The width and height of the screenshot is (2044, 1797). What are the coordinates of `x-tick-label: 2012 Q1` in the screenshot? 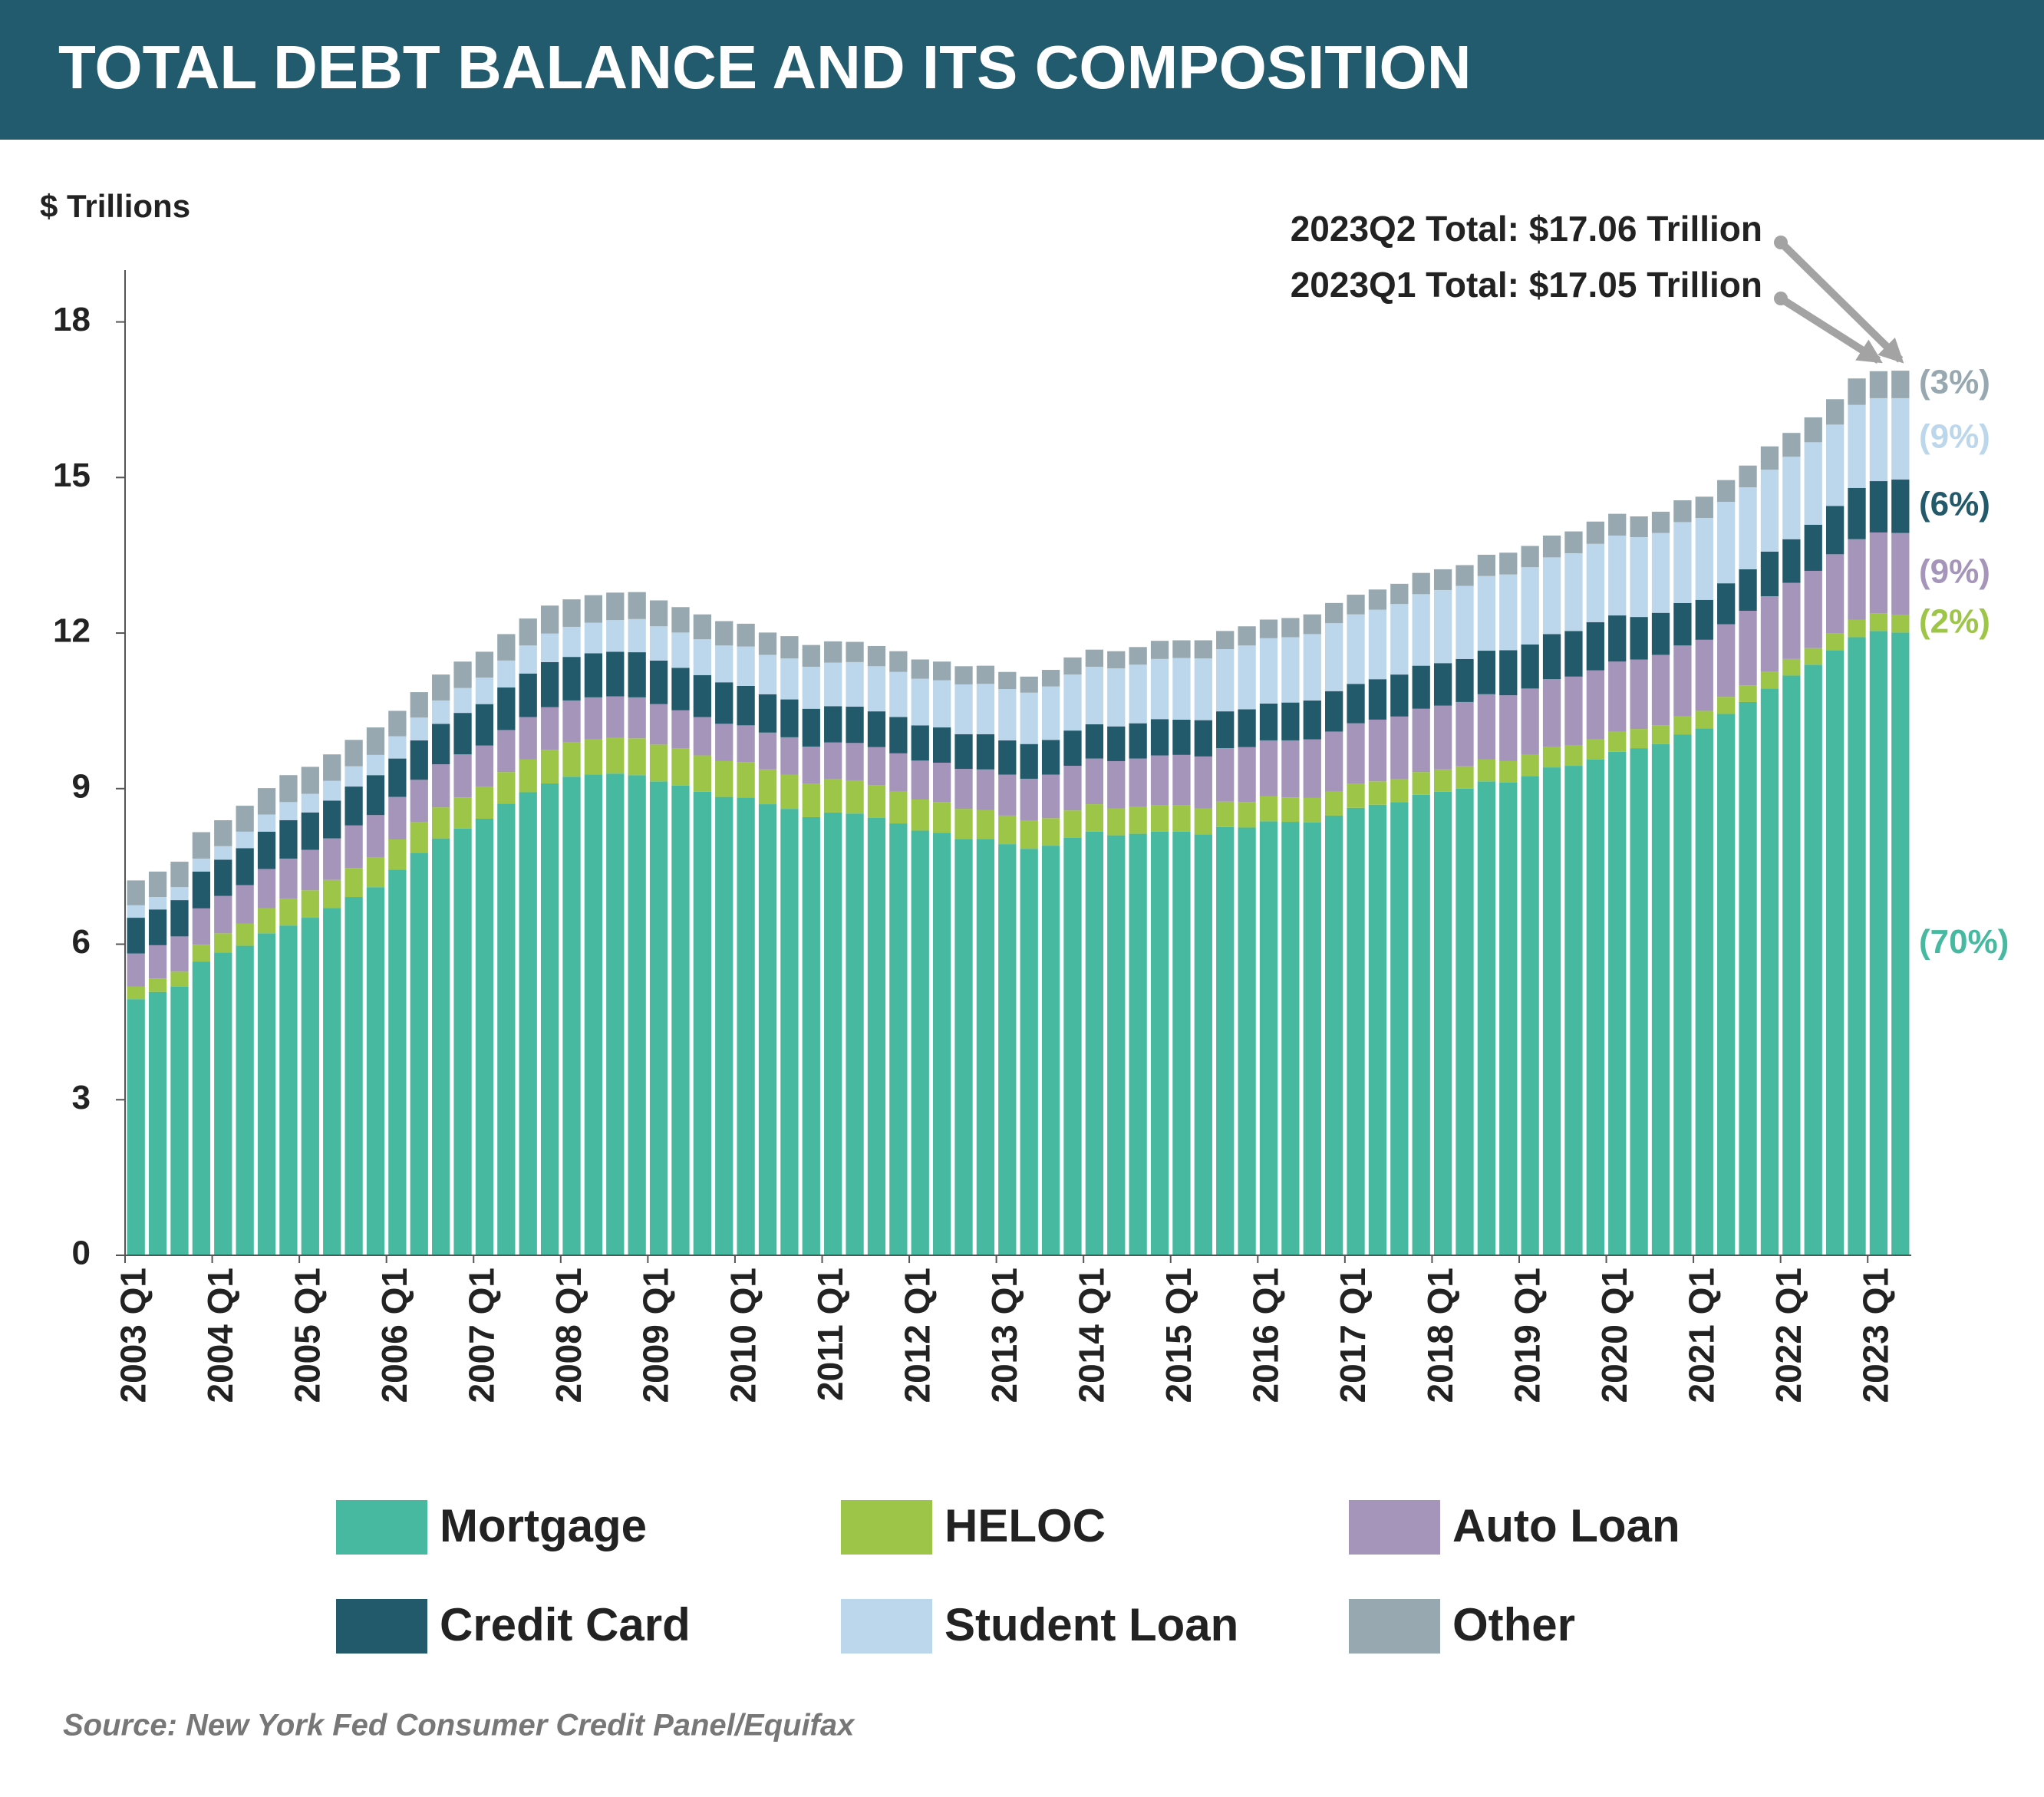 It's located at (917, 1335).